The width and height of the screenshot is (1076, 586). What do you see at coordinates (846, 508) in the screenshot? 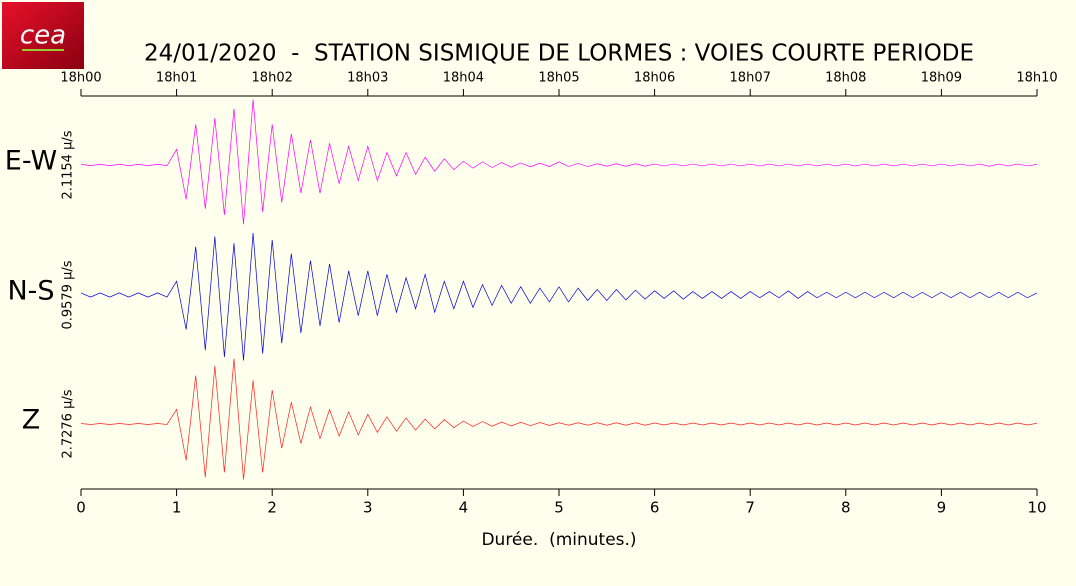
I see `x-tick-label: 8` at bounding box center [846, 508].